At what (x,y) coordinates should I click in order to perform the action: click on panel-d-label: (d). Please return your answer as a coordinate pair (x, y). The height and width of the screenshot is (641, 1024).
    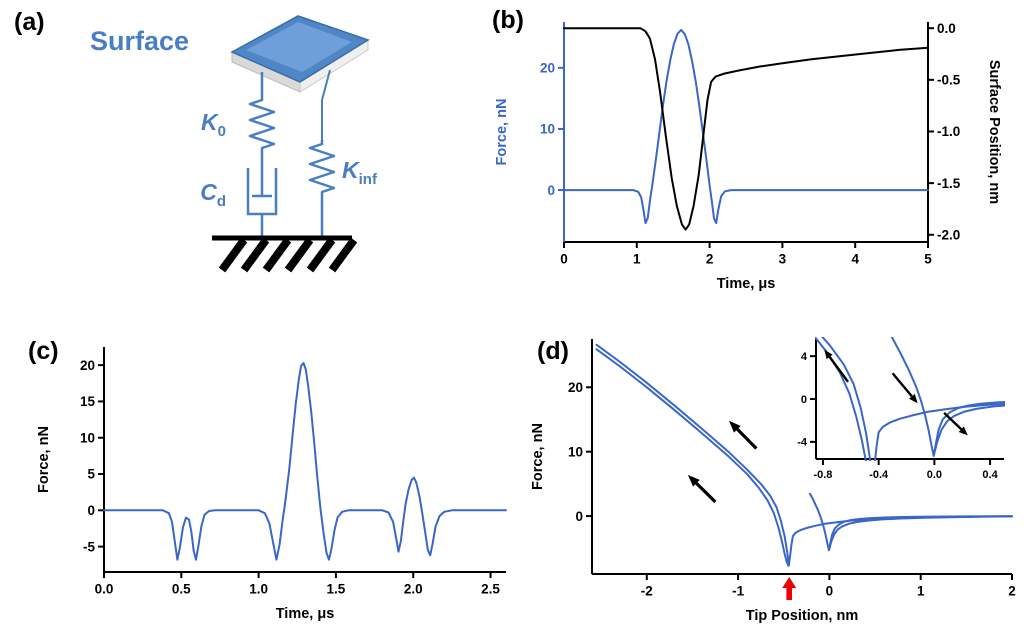
    Looking at the image, I should click on (553, 351).